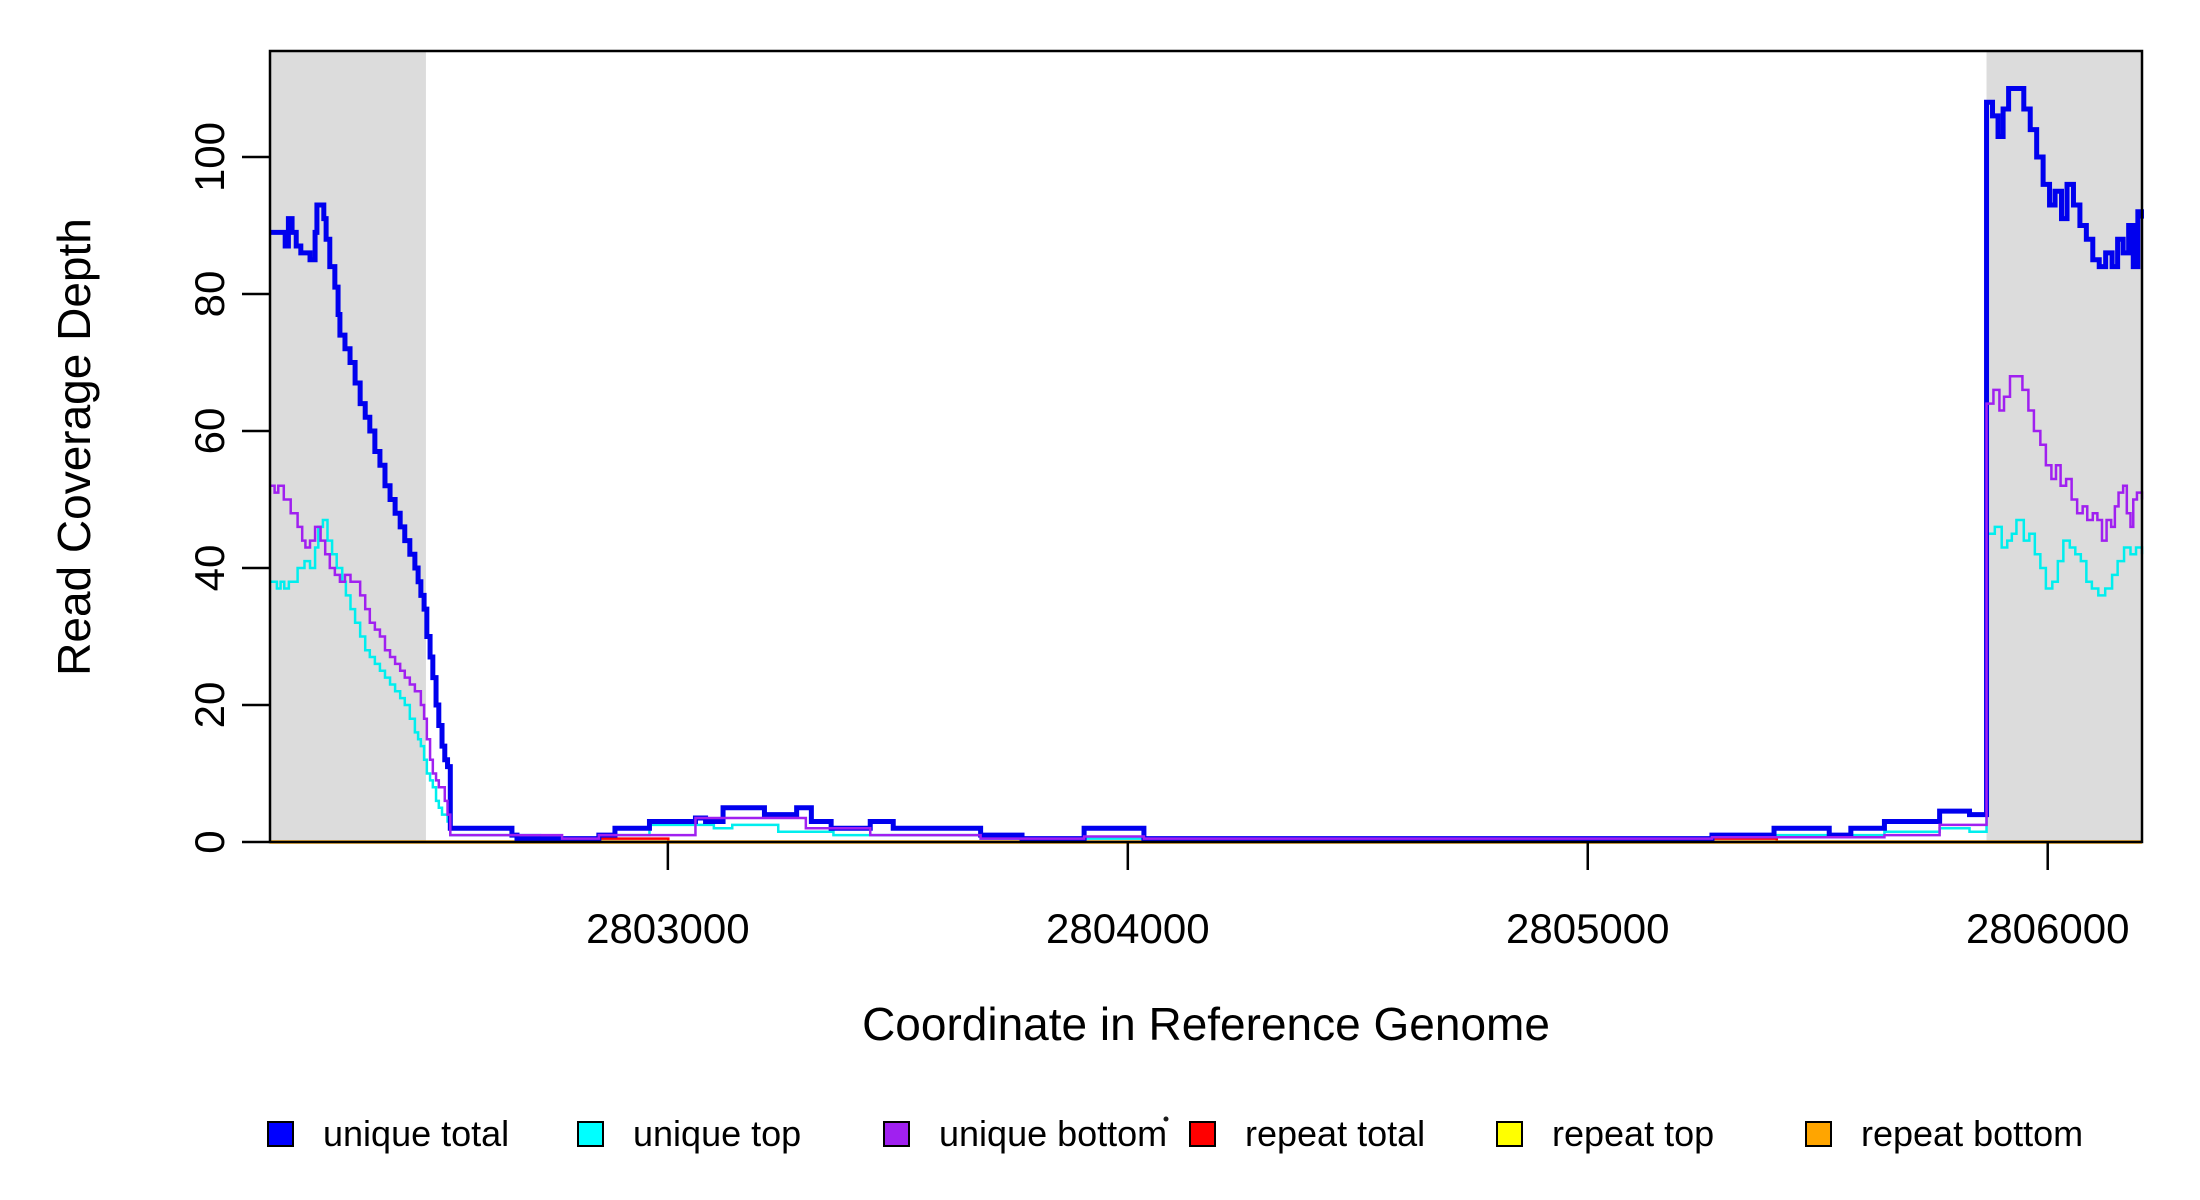 This screenshot has height=1200, width=2200. Describe the element at coordinates (1335, 1133) in the screenshot. I see `legend-label: repeat total` at that location.